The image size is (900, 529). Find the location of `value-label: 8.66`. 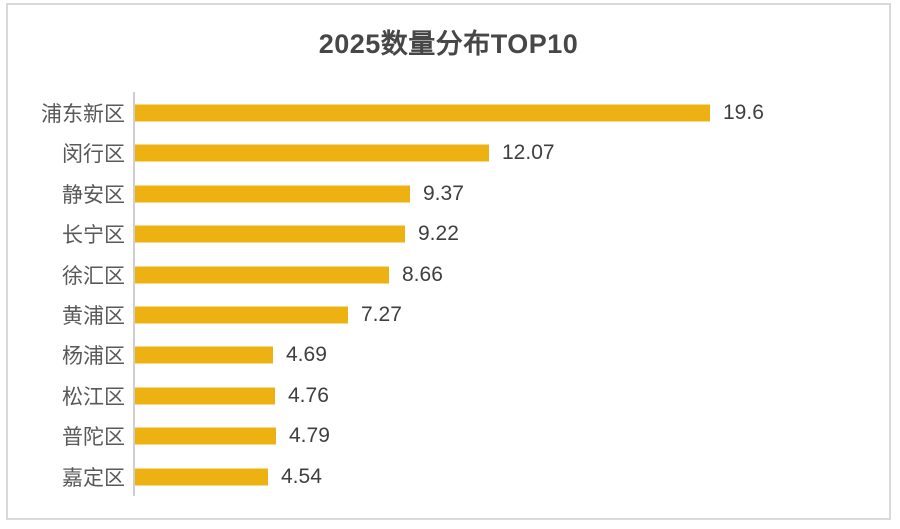

value-label: 8.66 is located at coordinates (422, 274).